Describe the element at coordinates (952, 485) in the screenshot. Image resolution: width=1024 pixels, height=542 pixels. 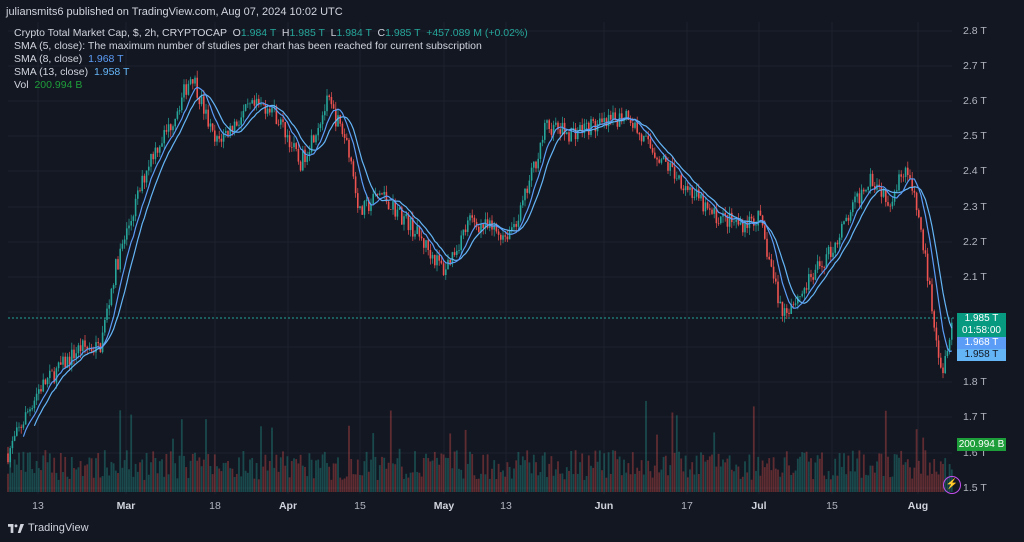
I see `flash-icon: ⚡` at that location.